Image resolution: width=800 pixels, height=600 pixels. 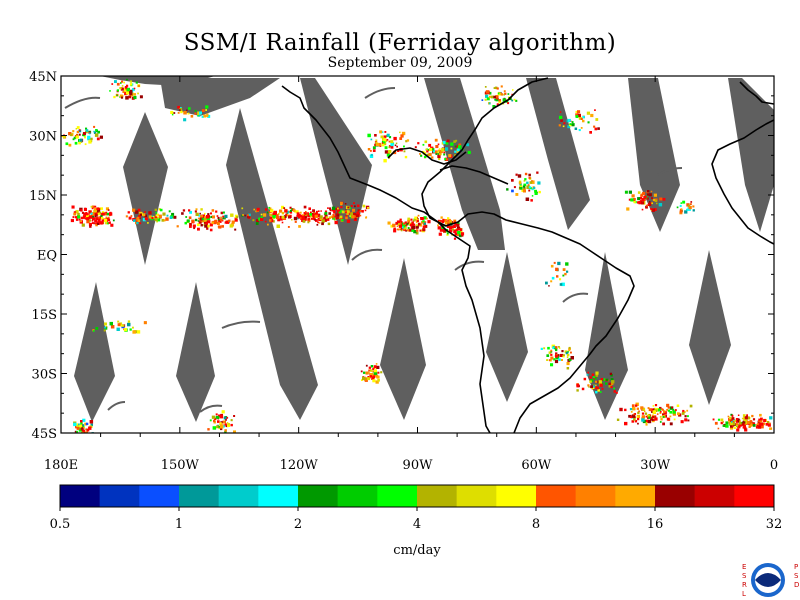 What do you see at coordinates (774, 524) in the screenshot?
I see `colorbar-tick-label: 32` at bounding box center [774, 524].